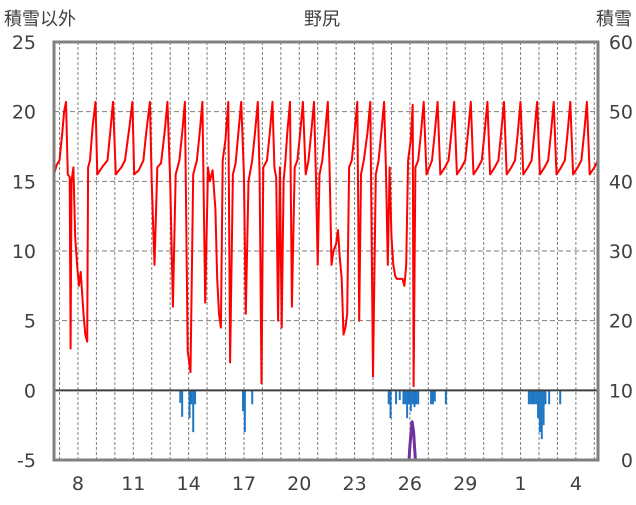  What do you see at coordinates (24, 182) in the screenshot?
I see `left-tick-label: 15` at bounding box center [24, 182].